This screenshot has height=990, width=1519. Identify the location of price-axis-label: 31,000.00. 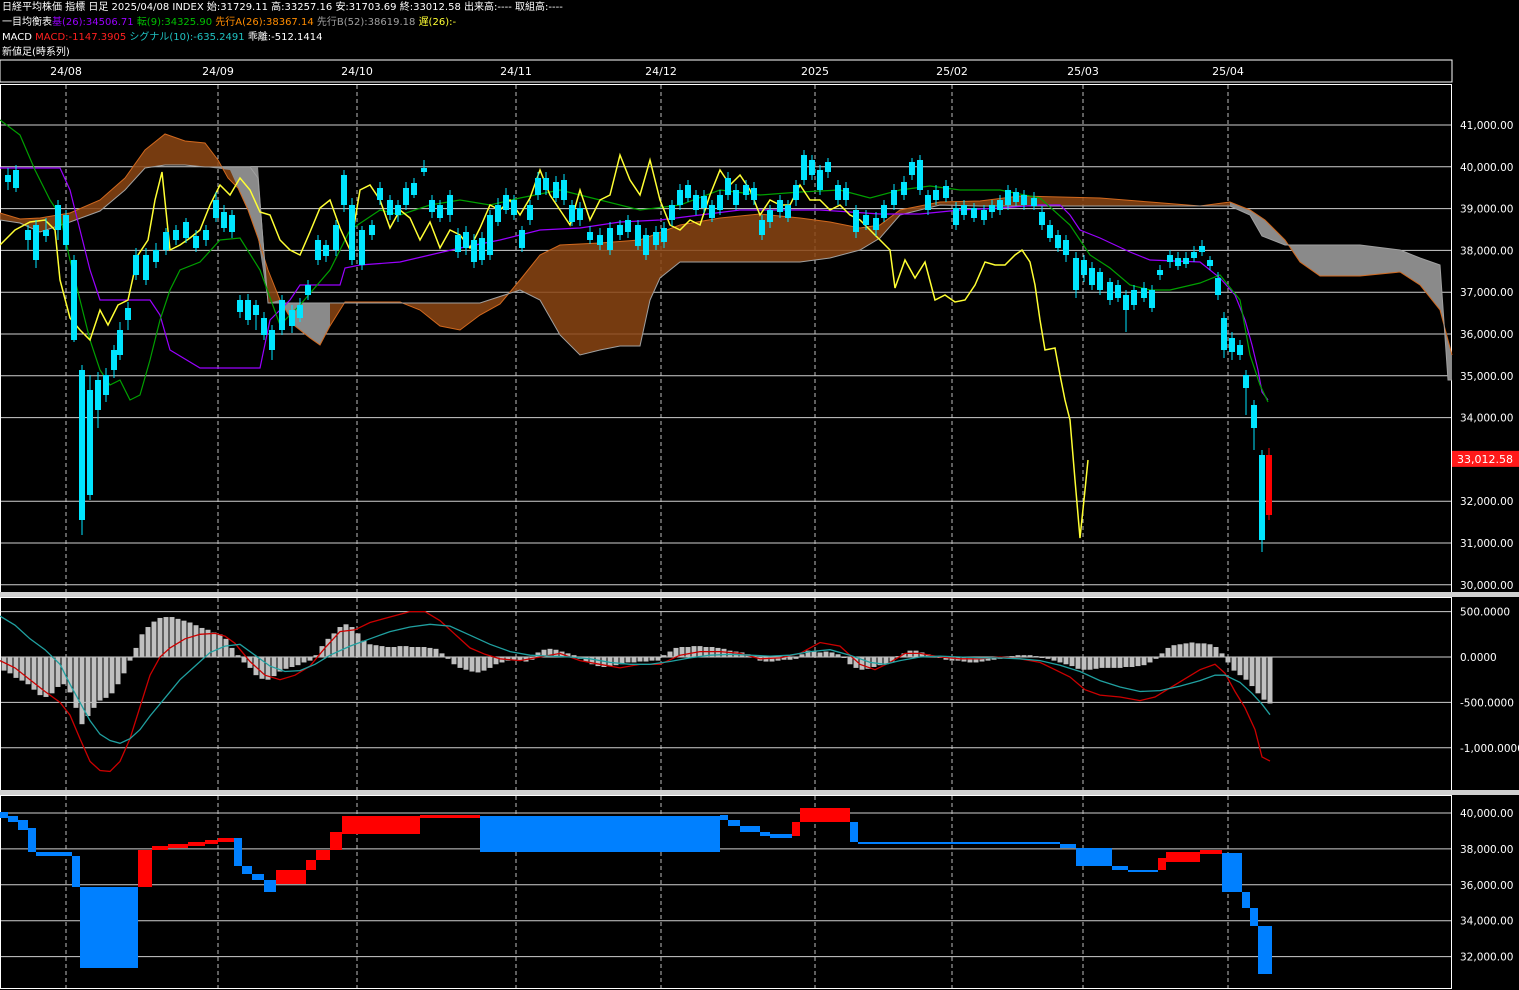
(1486, 544).